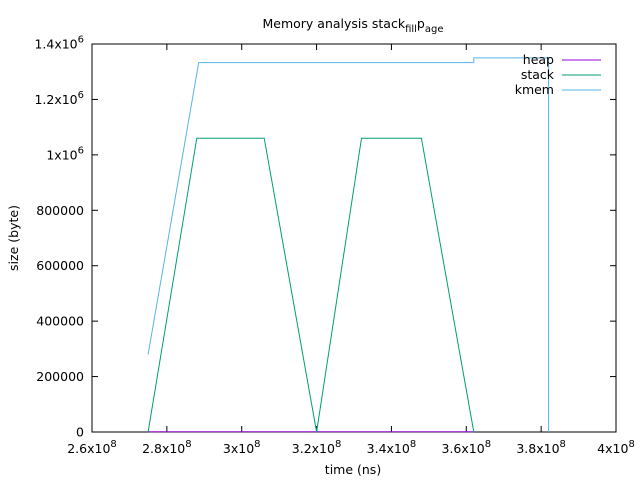 The width and height of the screenshot is (640, 480). Describe the element at coordinates (59, 43) in the screenshot. I see `y-tick-label-7: 1.4x106` at that location.